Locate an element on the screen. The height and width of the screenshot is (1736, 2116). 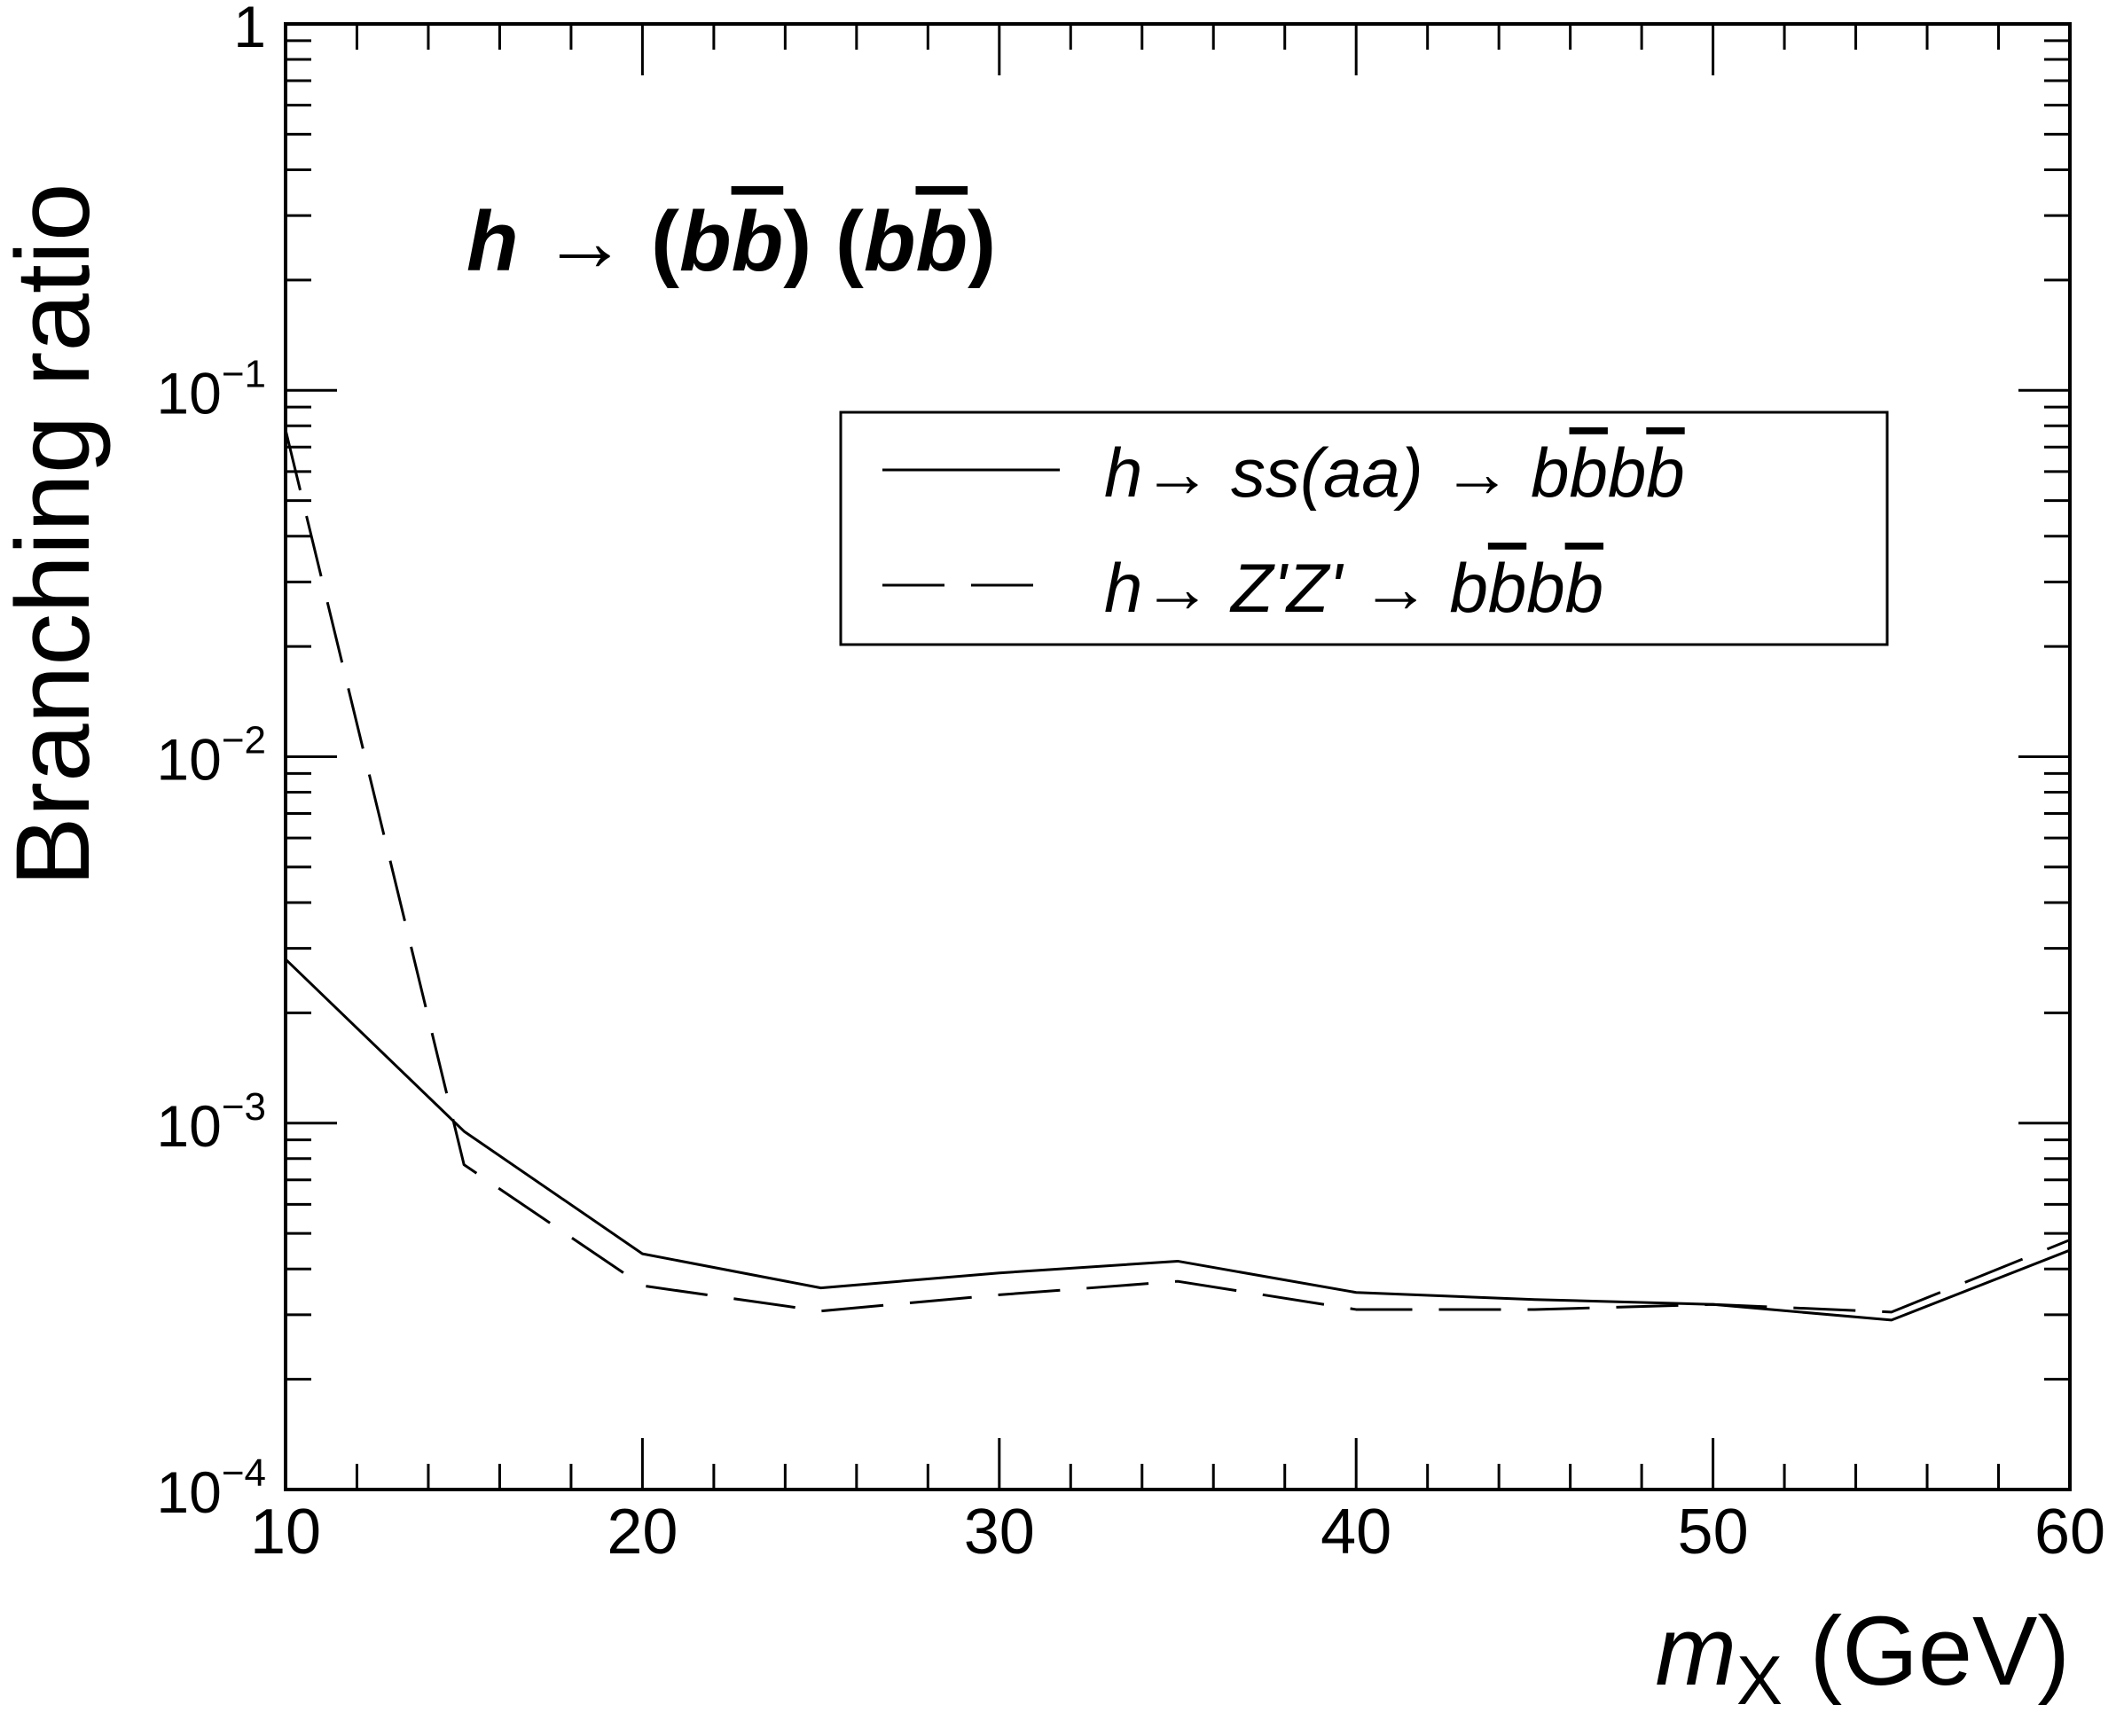
y-tick-labels: 110−110−210−310−4 is located at coordinates (211, 762).